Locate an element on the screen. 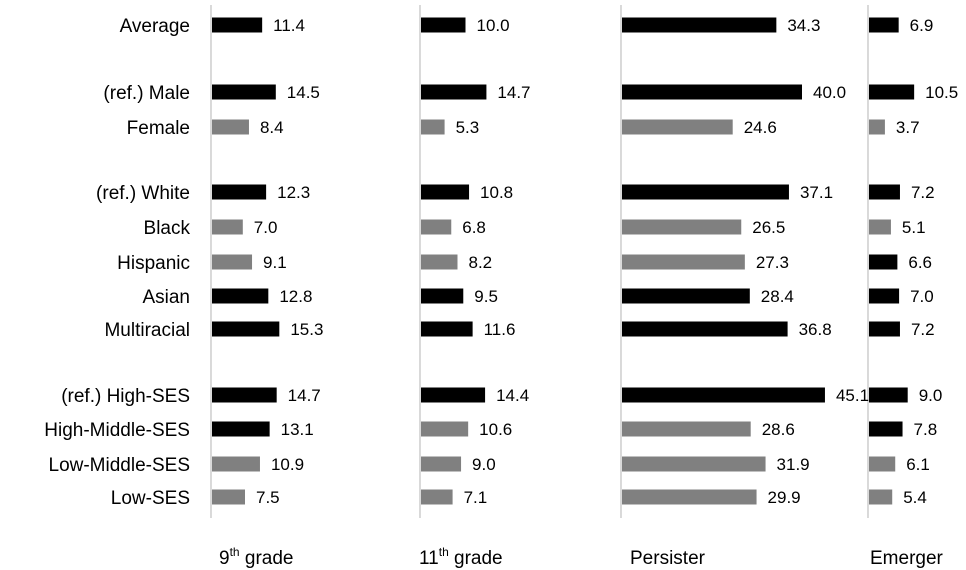 The width and height of the screenshot is (966, 570). value-label-persister-hispanic: 27.3 is located at coordinates (772, 262).